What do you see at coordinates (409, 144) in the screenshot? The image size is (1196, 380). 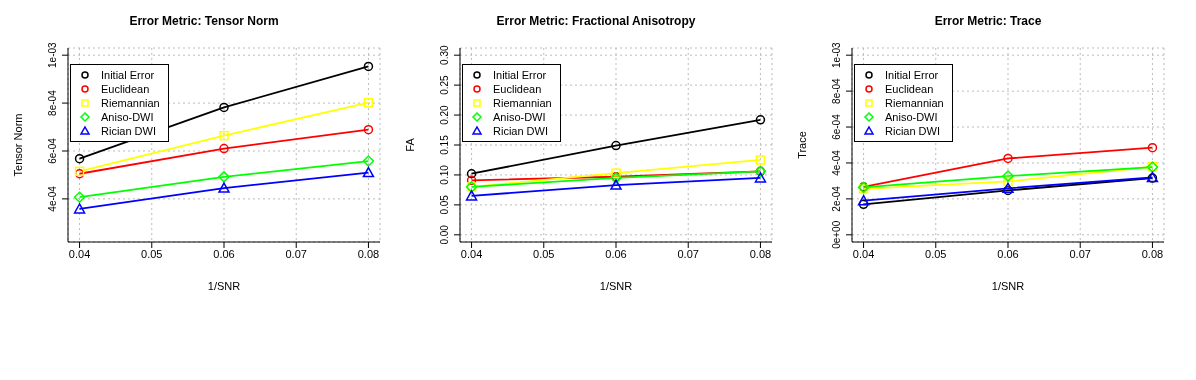 I see `y-axis-title: FA` at bounding box center [409, 144].